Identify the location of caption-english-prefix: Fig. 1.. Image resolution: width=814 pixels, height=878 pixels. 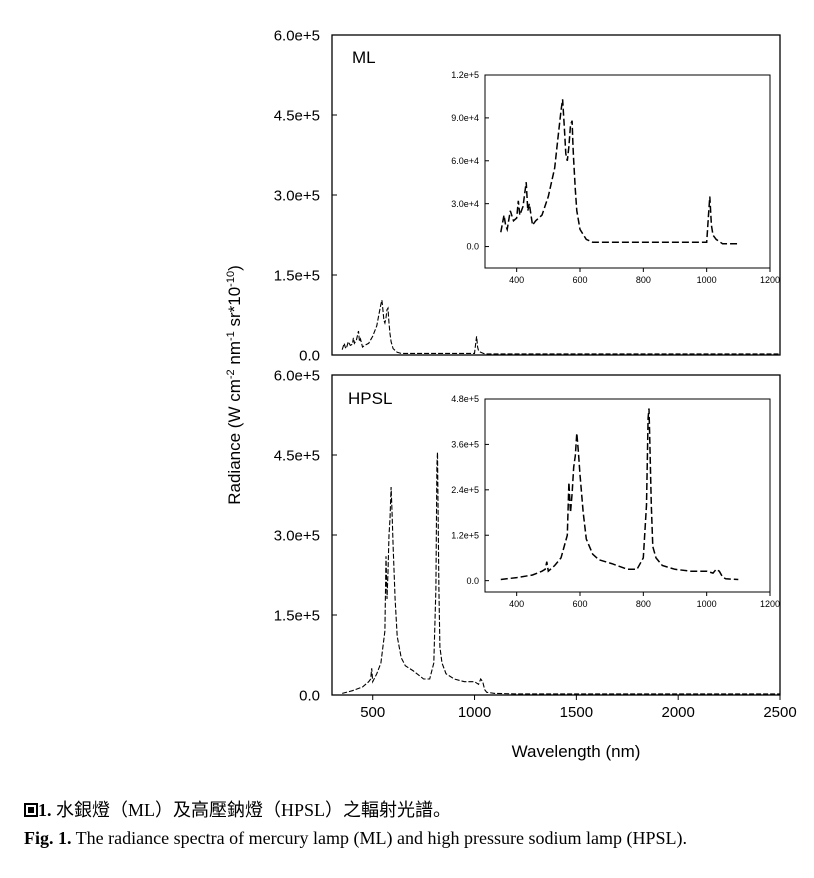
(48, 838).